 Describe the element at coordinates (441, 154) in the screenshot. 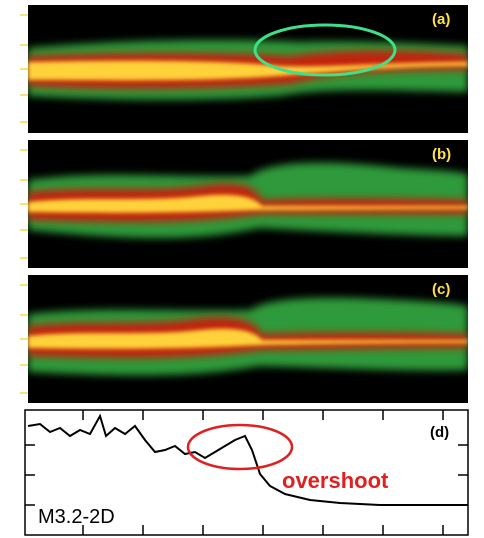

I see `panel-label: (b)` at that location.